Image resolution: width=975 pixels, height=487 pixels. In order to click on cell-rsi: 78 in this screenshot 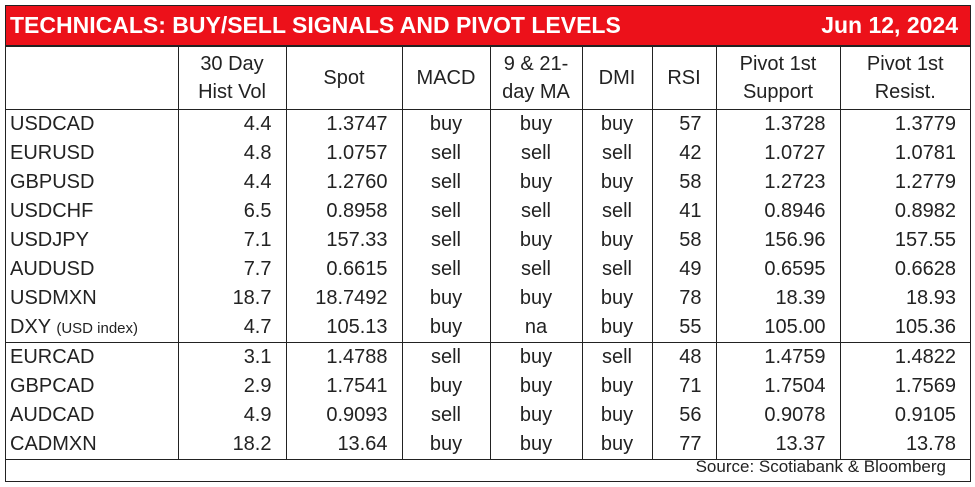, I will do `click(684, 298)`.